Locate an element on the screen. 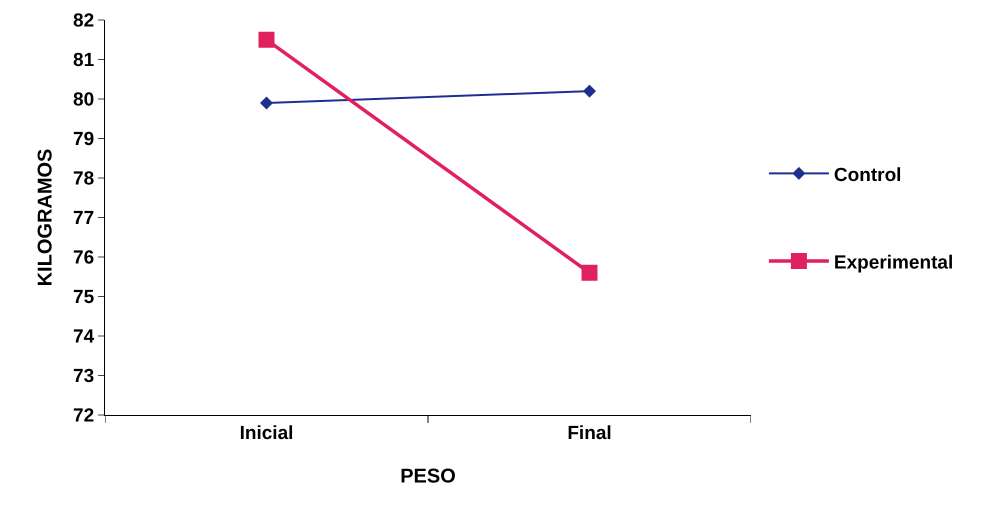 Image resolution: width=986 pixels, height=515 pixels. y-tick-label: 79 is located at coordinates (83, 139).